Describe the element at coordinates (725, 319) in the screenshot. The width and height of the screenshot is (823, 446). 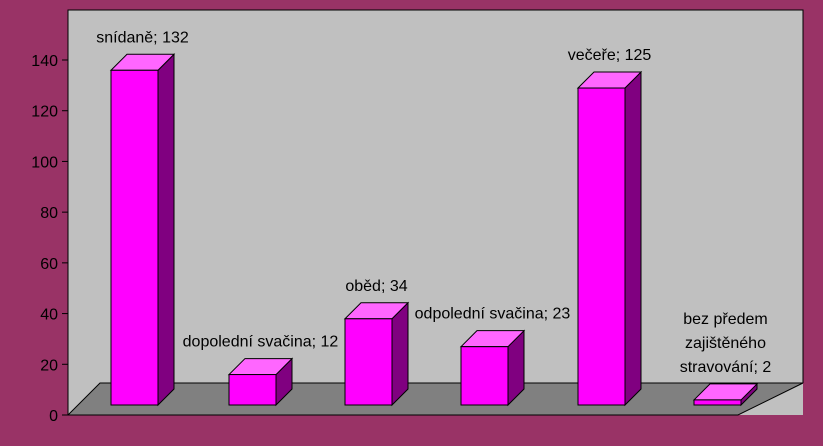
I see `data-label-line: bez předem` at that location.